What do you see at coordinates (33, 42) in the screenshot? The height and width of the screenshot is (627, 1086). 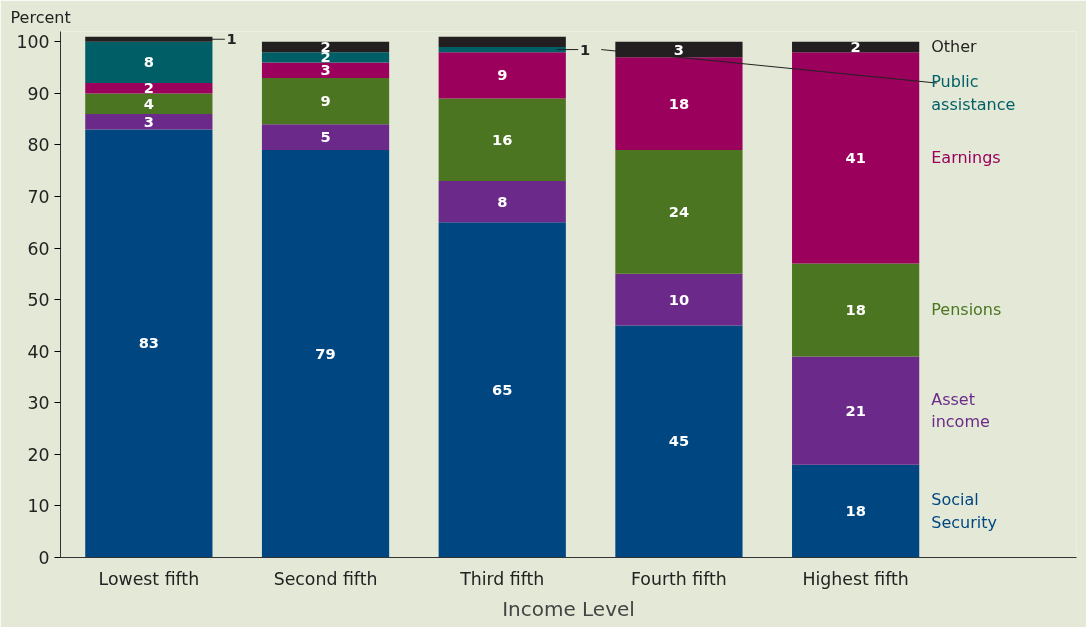 I see `y-tick-label: 100` at bounding box center [33, 42].